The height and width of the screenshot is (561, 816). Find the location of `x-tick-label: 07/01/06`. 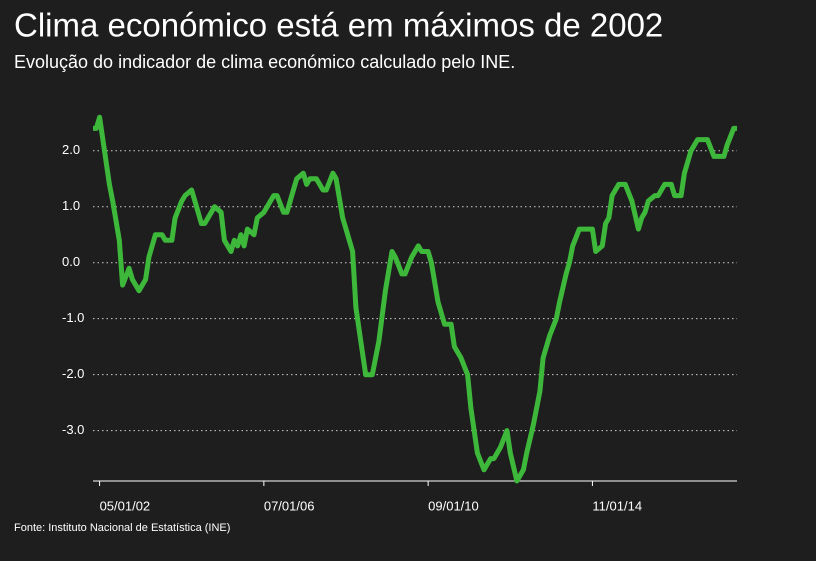

x-tick-label: 07/01/06 is located at coordinates (289, 505).